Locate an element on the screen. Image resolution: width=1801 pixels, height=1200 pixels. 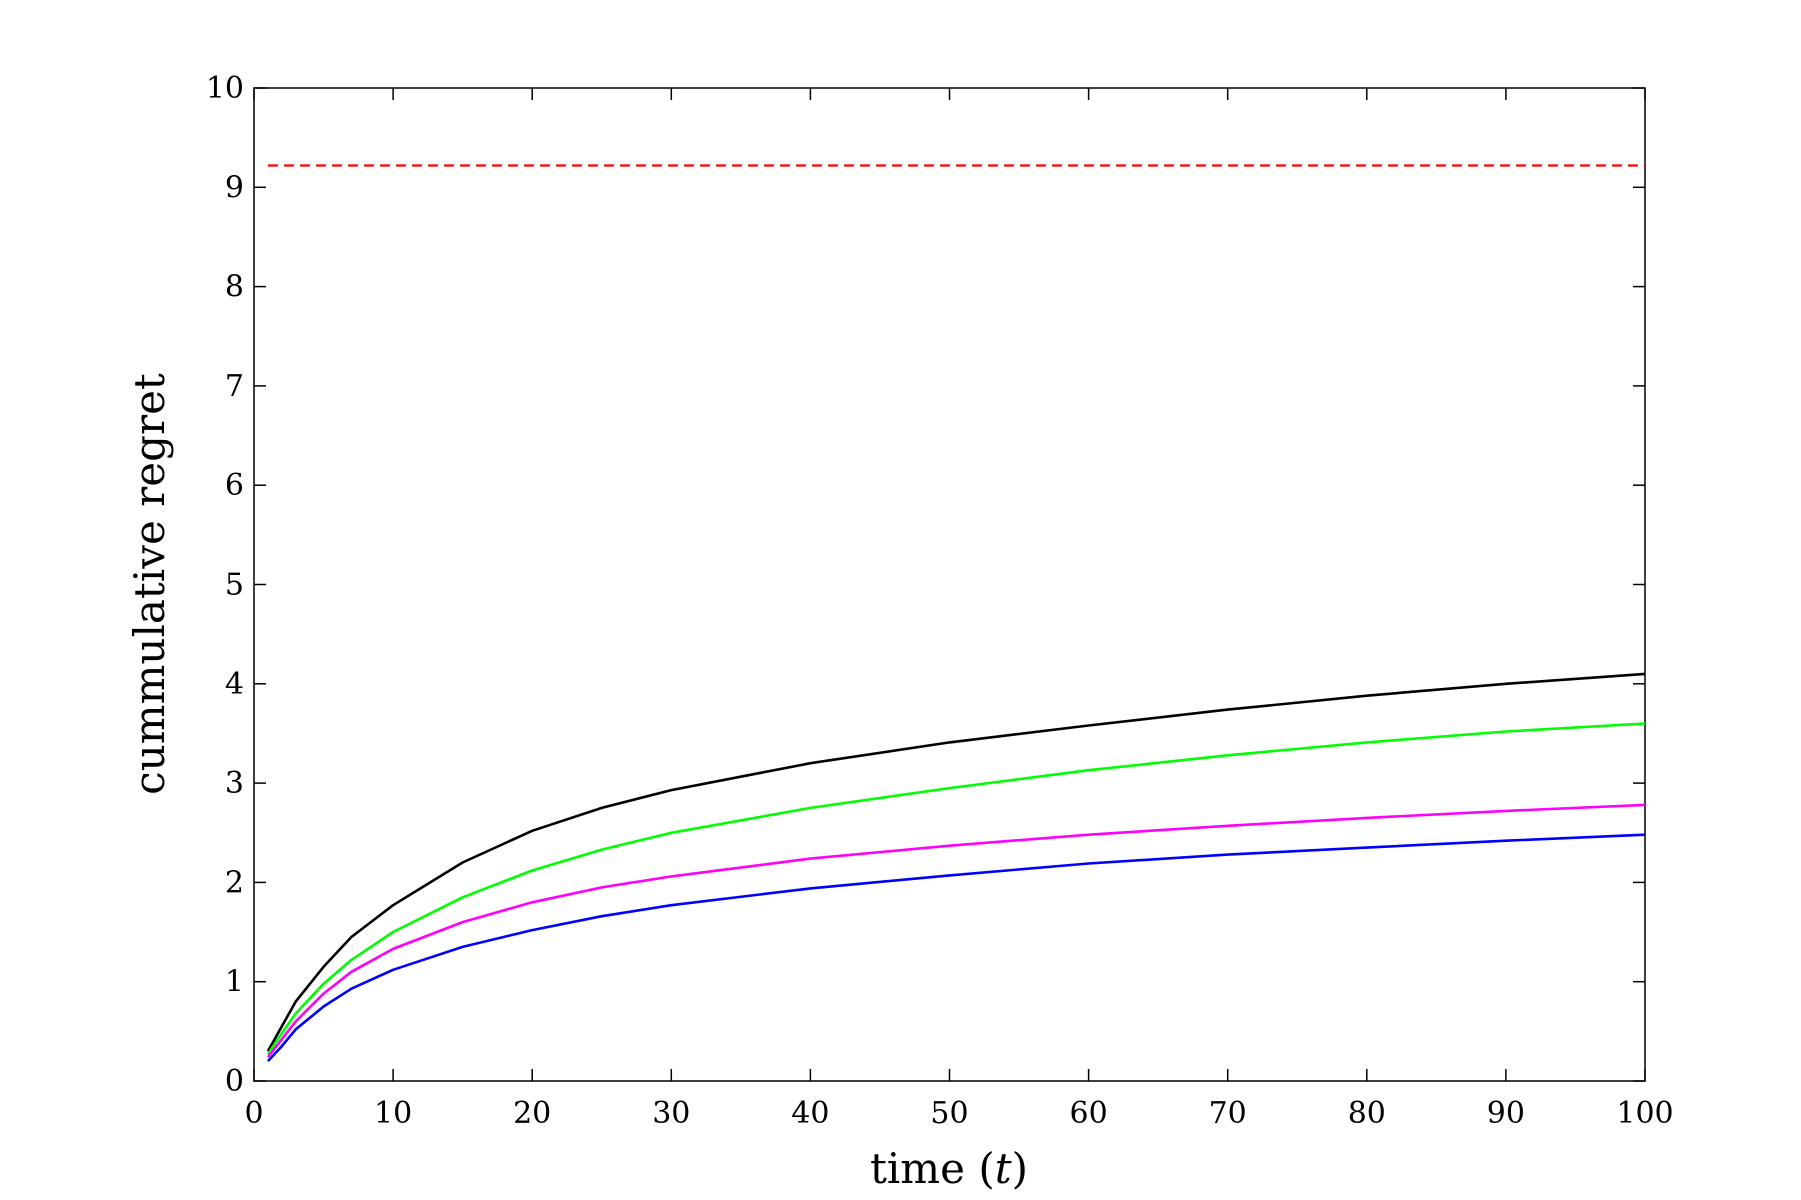
y-tick-label: 10 is located at coordinates (225, 88).